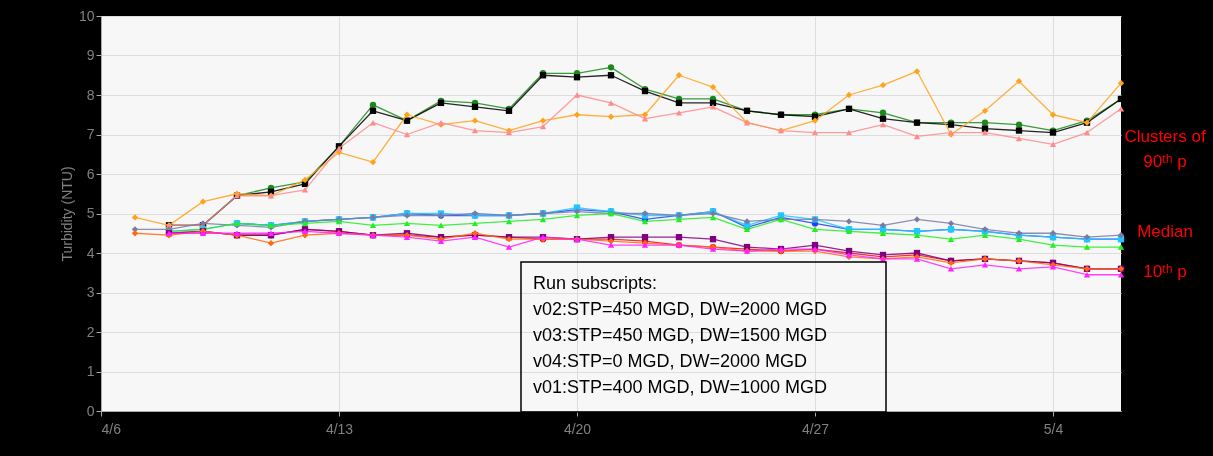 The width and height of the screenshot is (1213, 456). Describe the element at coordinates (86, 15) in the screenshot. I see `y-tick-label: 10` at that location.